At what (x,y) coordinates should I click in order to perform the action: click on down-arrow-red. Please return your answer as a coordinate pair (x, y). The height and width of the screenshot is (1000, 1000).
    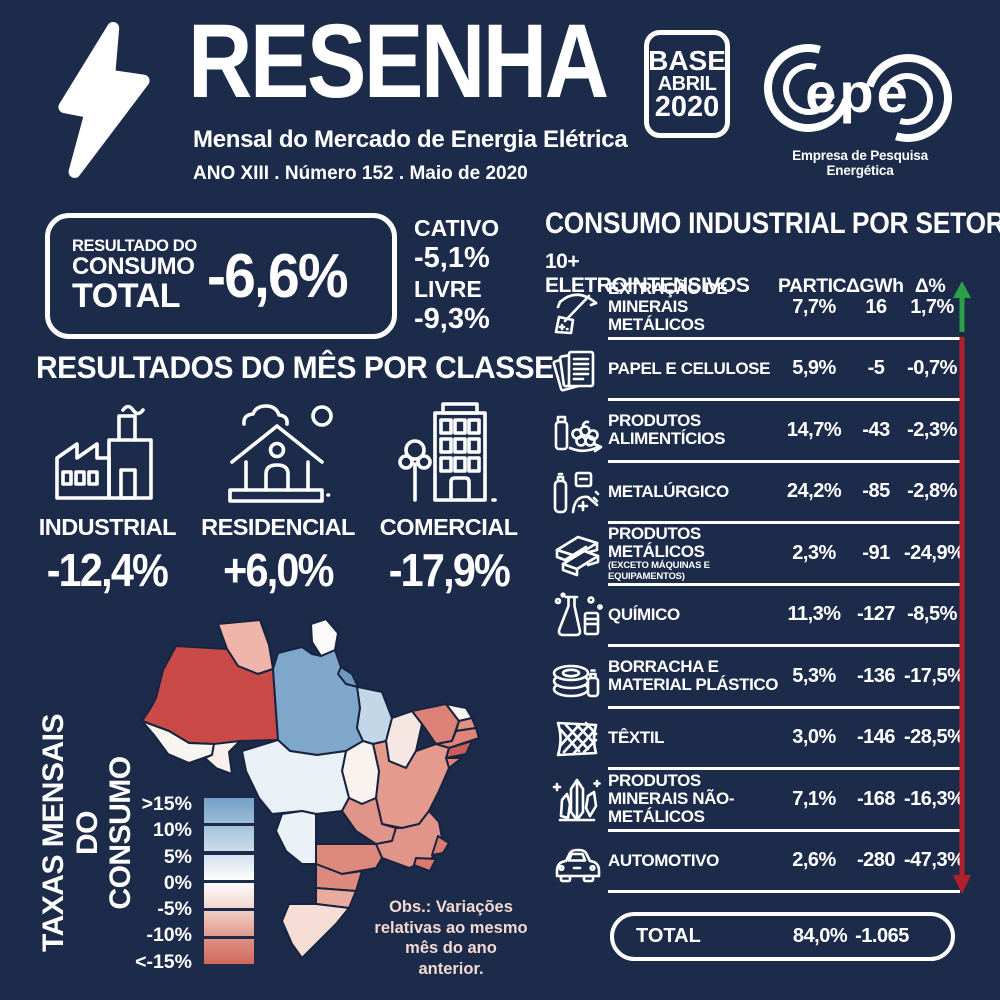
    Looking at the image, I should click on (962, 615).